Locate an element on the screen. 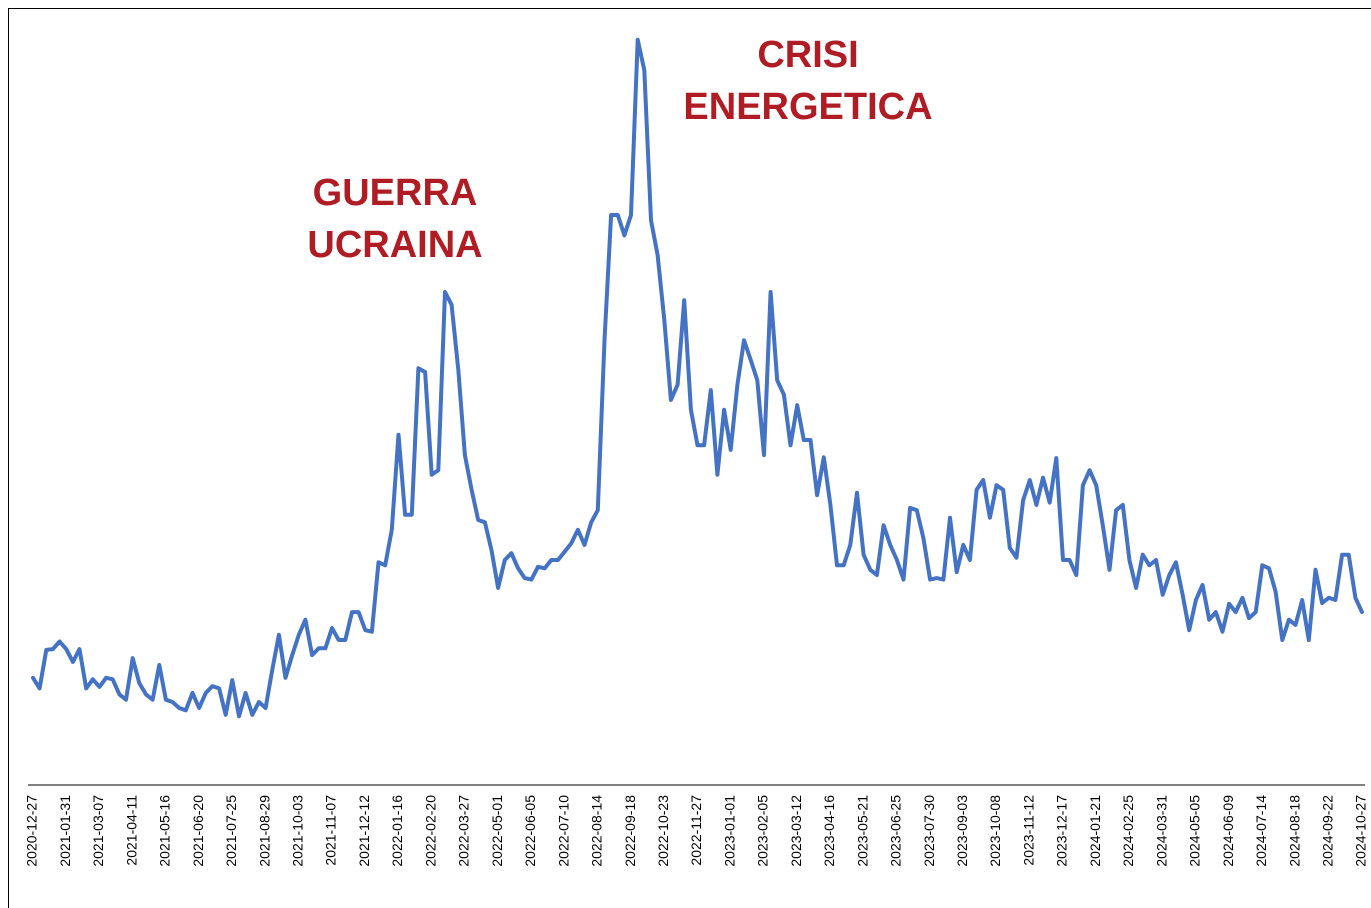  x-tick-label: 2021-06-20 is located at coordinates (198, 831).